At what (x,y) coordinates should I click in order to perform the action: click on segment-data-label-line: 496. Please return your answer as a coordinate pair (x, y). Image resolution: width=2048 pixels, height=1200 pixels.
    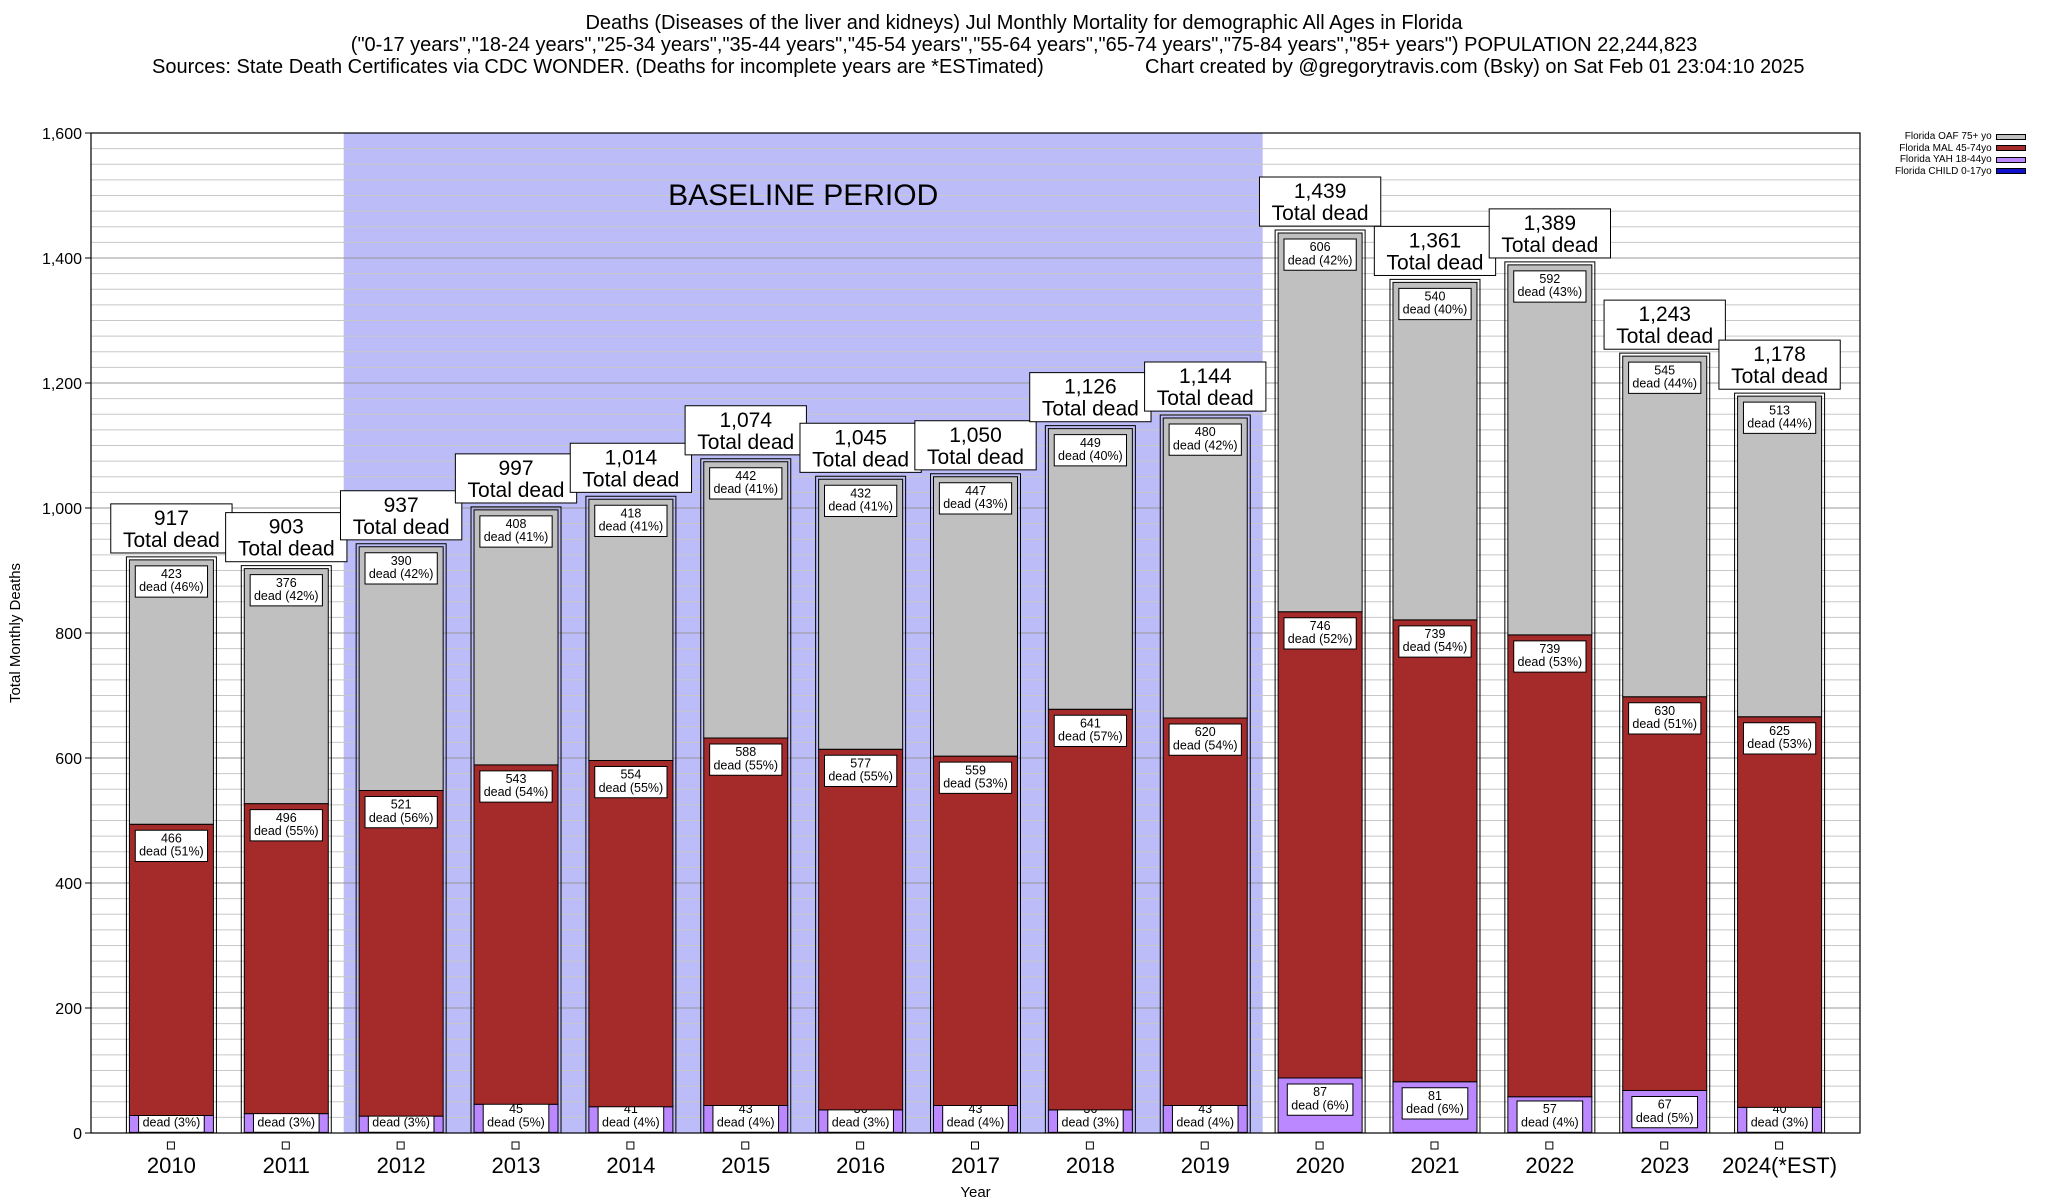
    Looking at the image, I should click on (286, 818).